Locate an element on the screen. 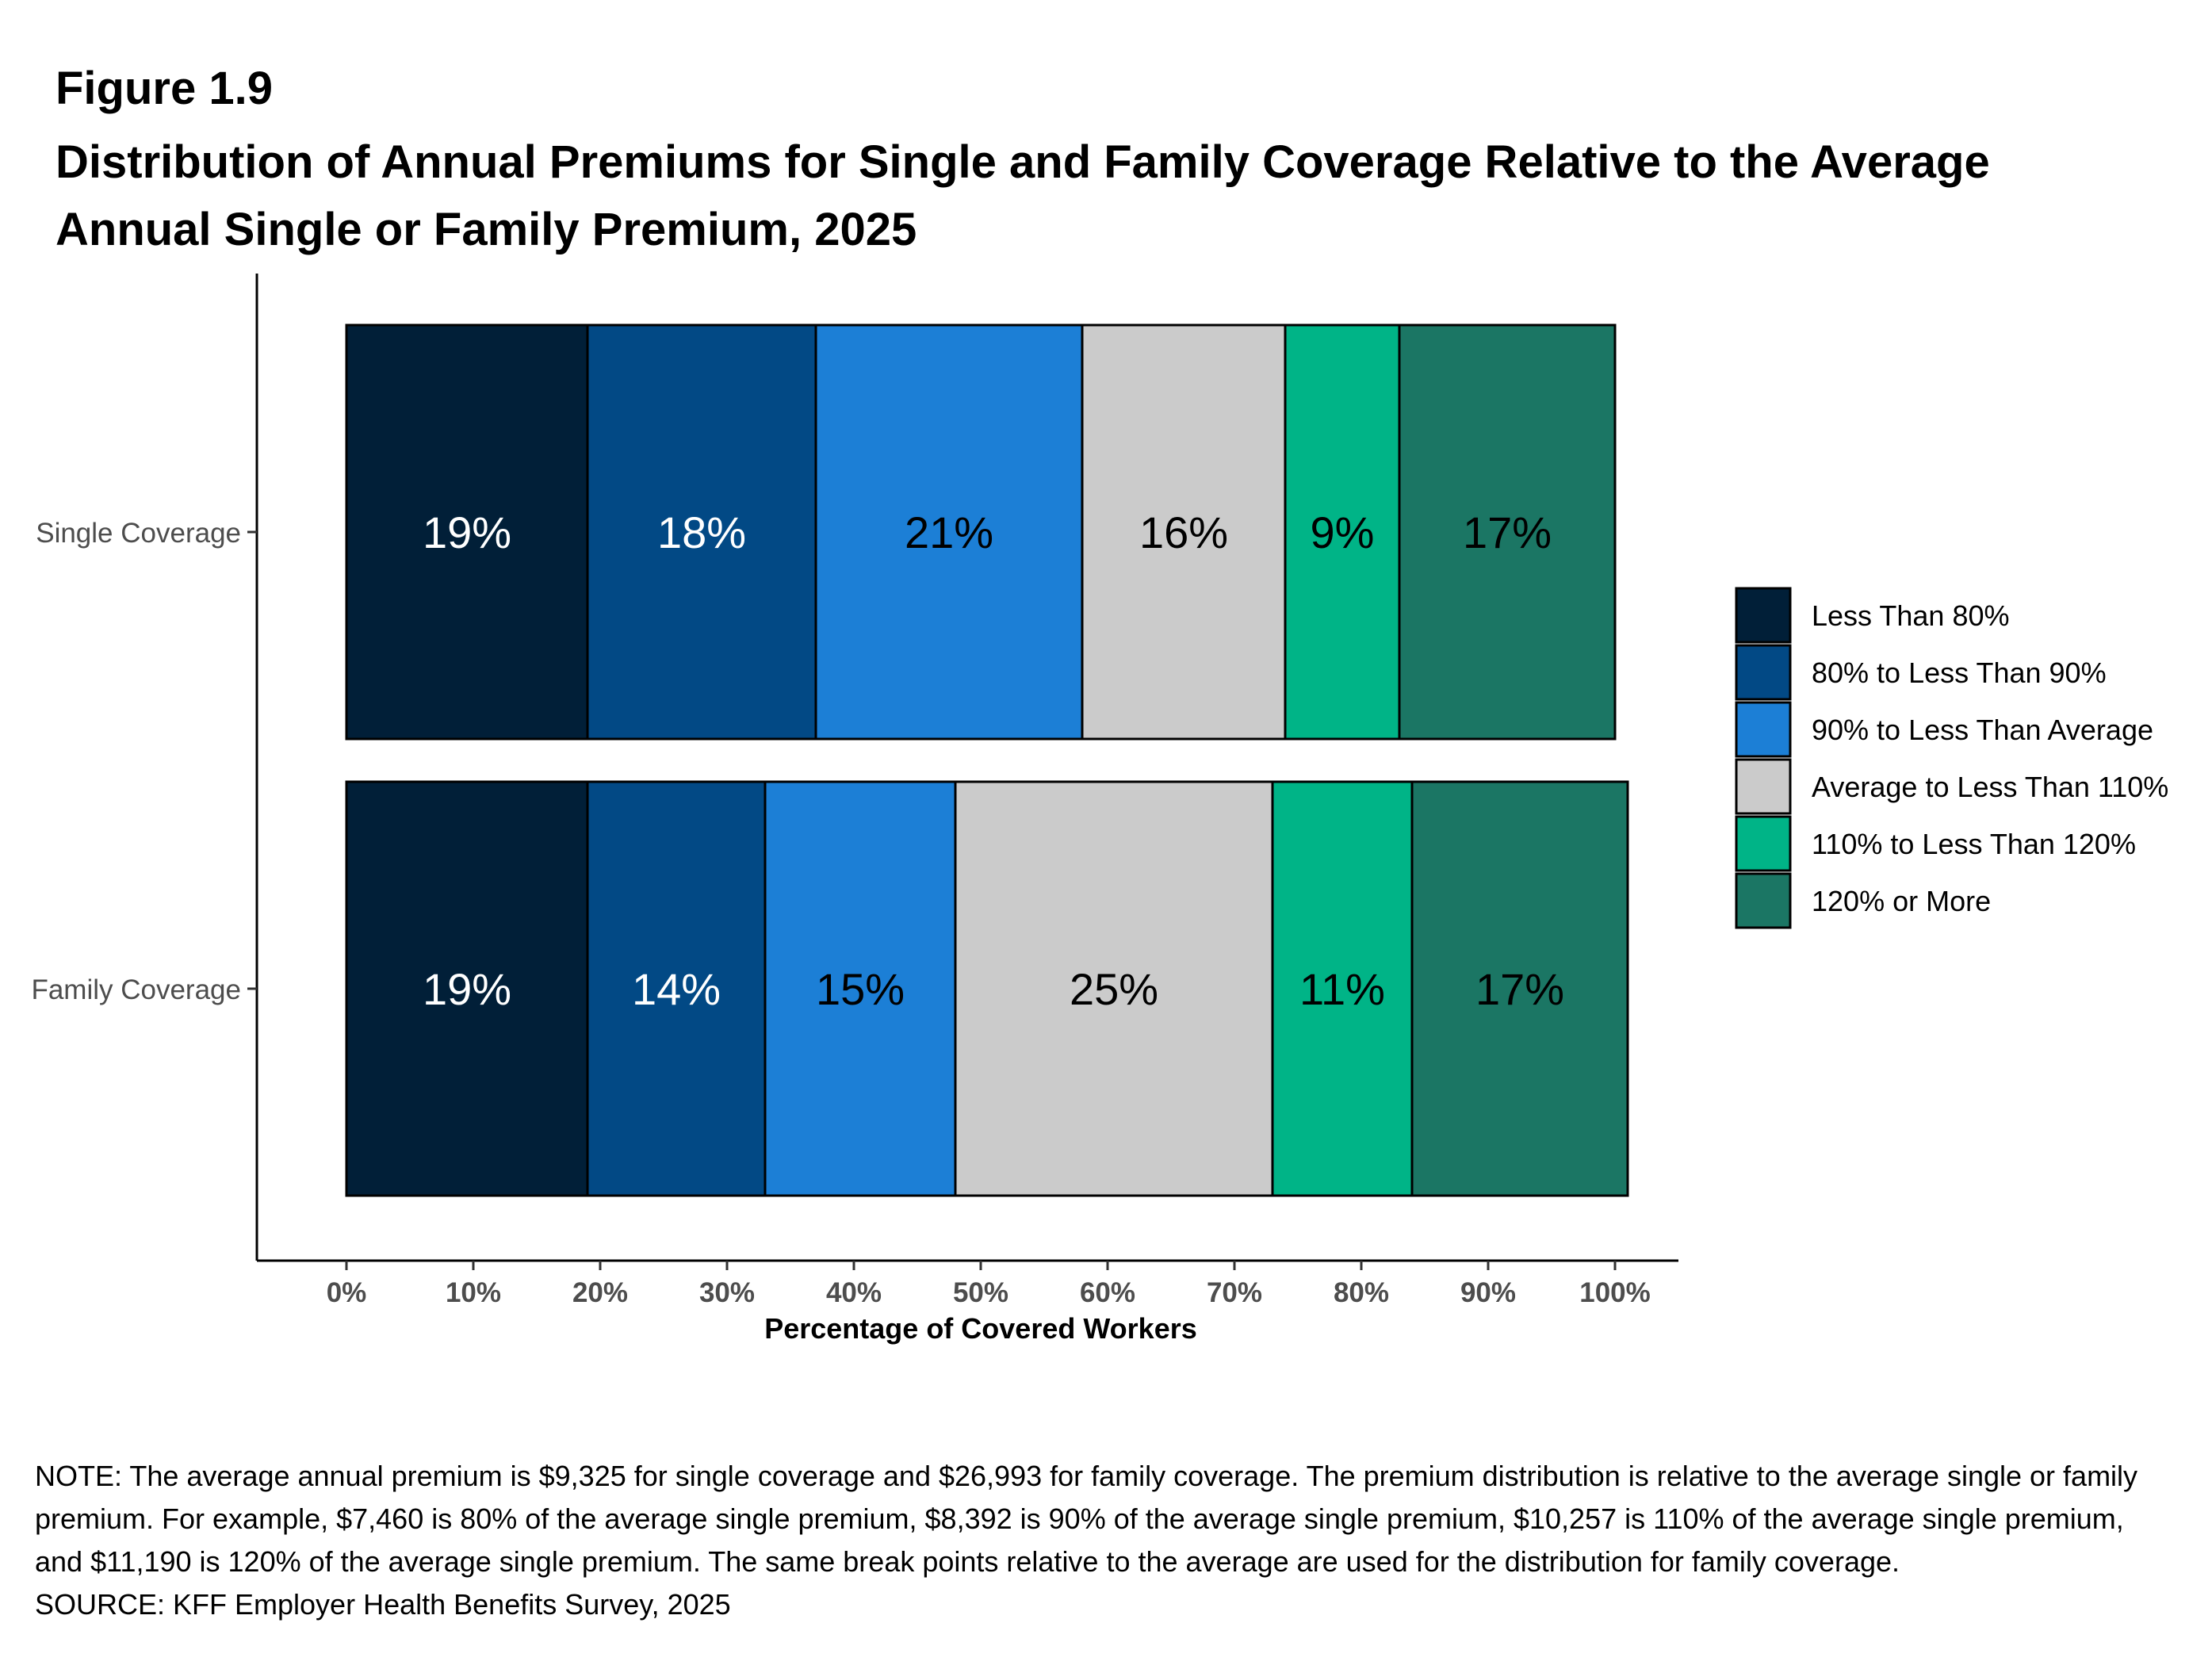 The height and width of the screenshot is (1665, 2212). x-tick-label: 90% is located at coordinates (1488, 1292).